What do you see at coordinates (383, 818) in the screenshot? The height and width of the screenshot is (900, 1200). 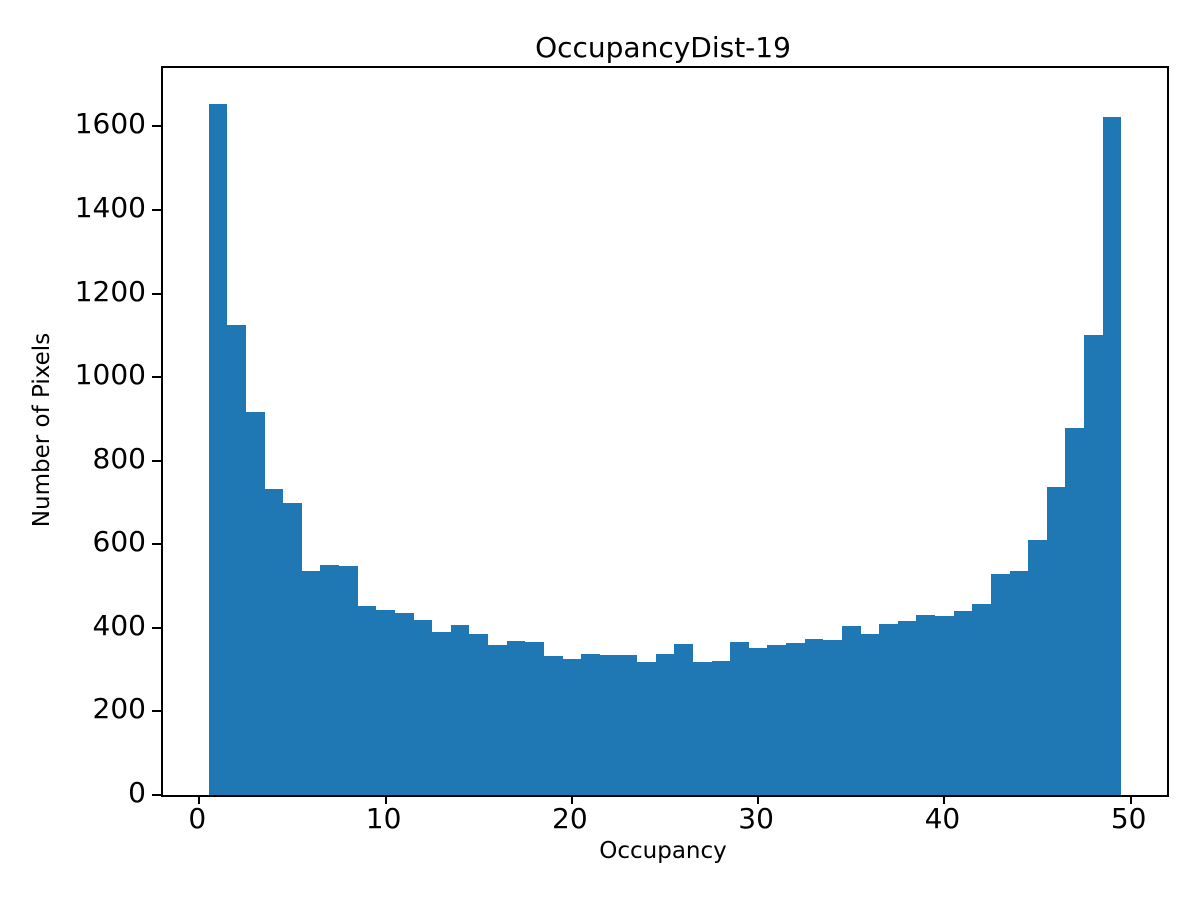 I see `x-tick-label: 10` at bounding box center [383, 818].